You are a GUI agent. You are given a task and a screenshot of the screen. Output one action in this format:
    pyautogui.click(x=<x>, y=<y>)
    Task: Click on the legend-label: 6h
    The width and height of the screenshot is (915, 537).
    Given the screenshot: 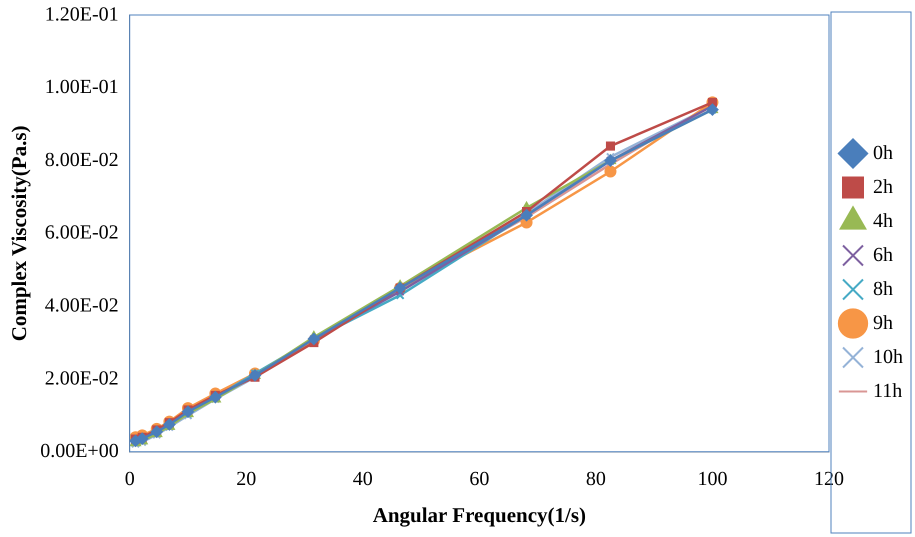 What is the action you would take?
    pyautogui.click(x=883, y=255)
    